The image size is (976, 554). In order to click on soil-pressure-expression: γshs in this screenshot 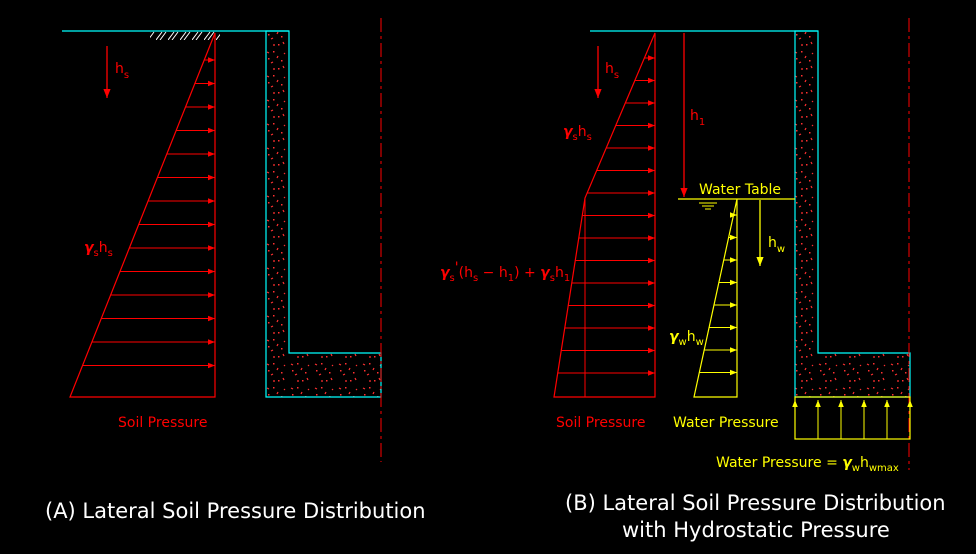, I will do `click(98, 249)`.